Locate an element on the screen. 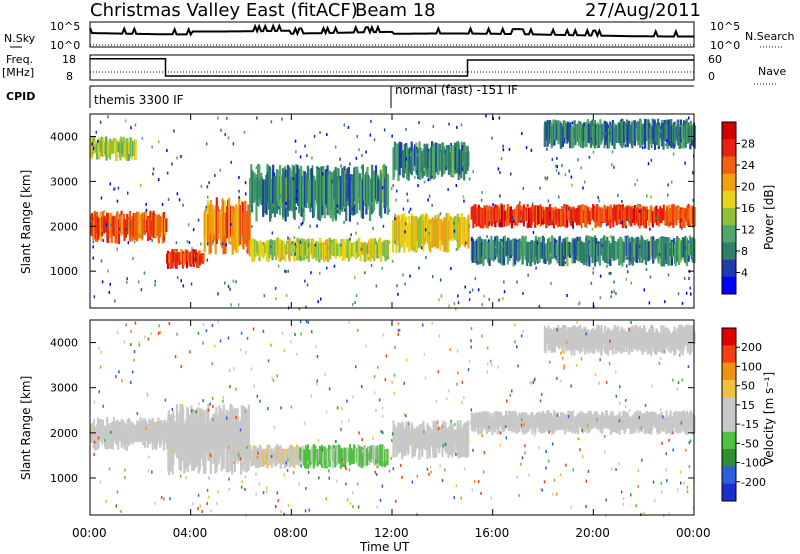  x-tick-label: 20:00 is located at coordinates (592, 533).